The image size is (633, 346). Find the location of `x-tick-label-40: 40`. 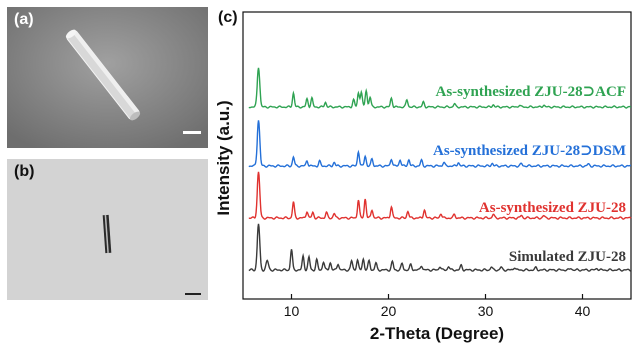

x-tick-label-40: 40 is located at coordinates (583, 311).